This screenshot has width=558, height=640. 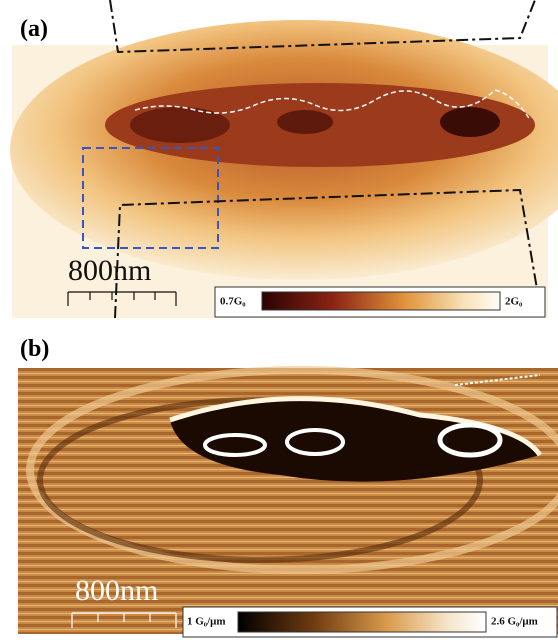 I want to click on colorbar-min: 0.7G₀, so click(x=233, y=302).